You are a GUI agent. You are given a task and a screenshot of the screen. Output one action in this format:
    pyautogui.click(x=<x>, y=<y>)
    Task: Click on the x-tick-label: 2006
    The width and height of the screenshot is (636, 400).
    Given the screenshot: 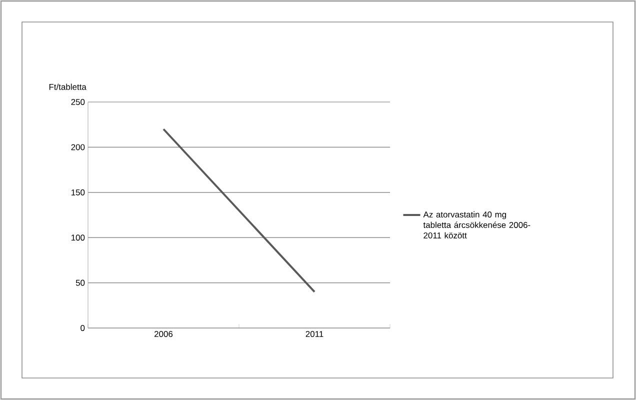 What is the action you would take?
    pyautogui.click(x=163, y=334)
    